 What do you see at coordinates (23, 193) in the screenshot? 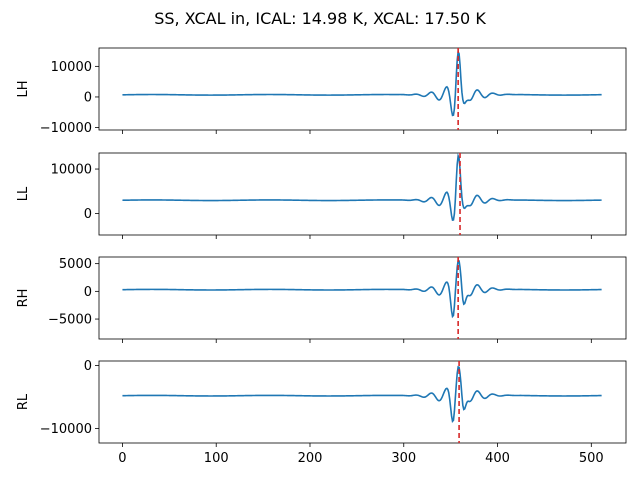
I see `y-axis-label: LL` at bounding box center [23, 193].